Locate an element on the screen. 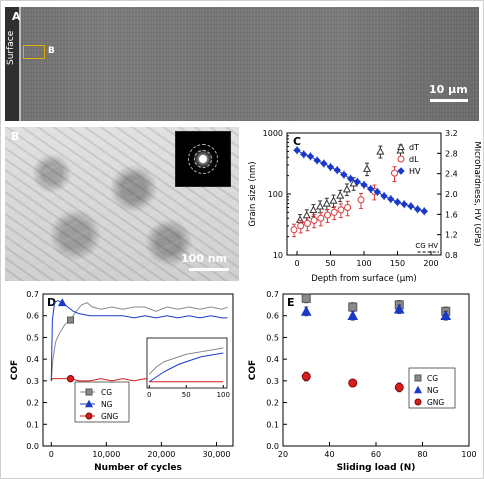 The image size is (484, 479). x-tick-label-c: 200 is located at coordinates (430, 263).